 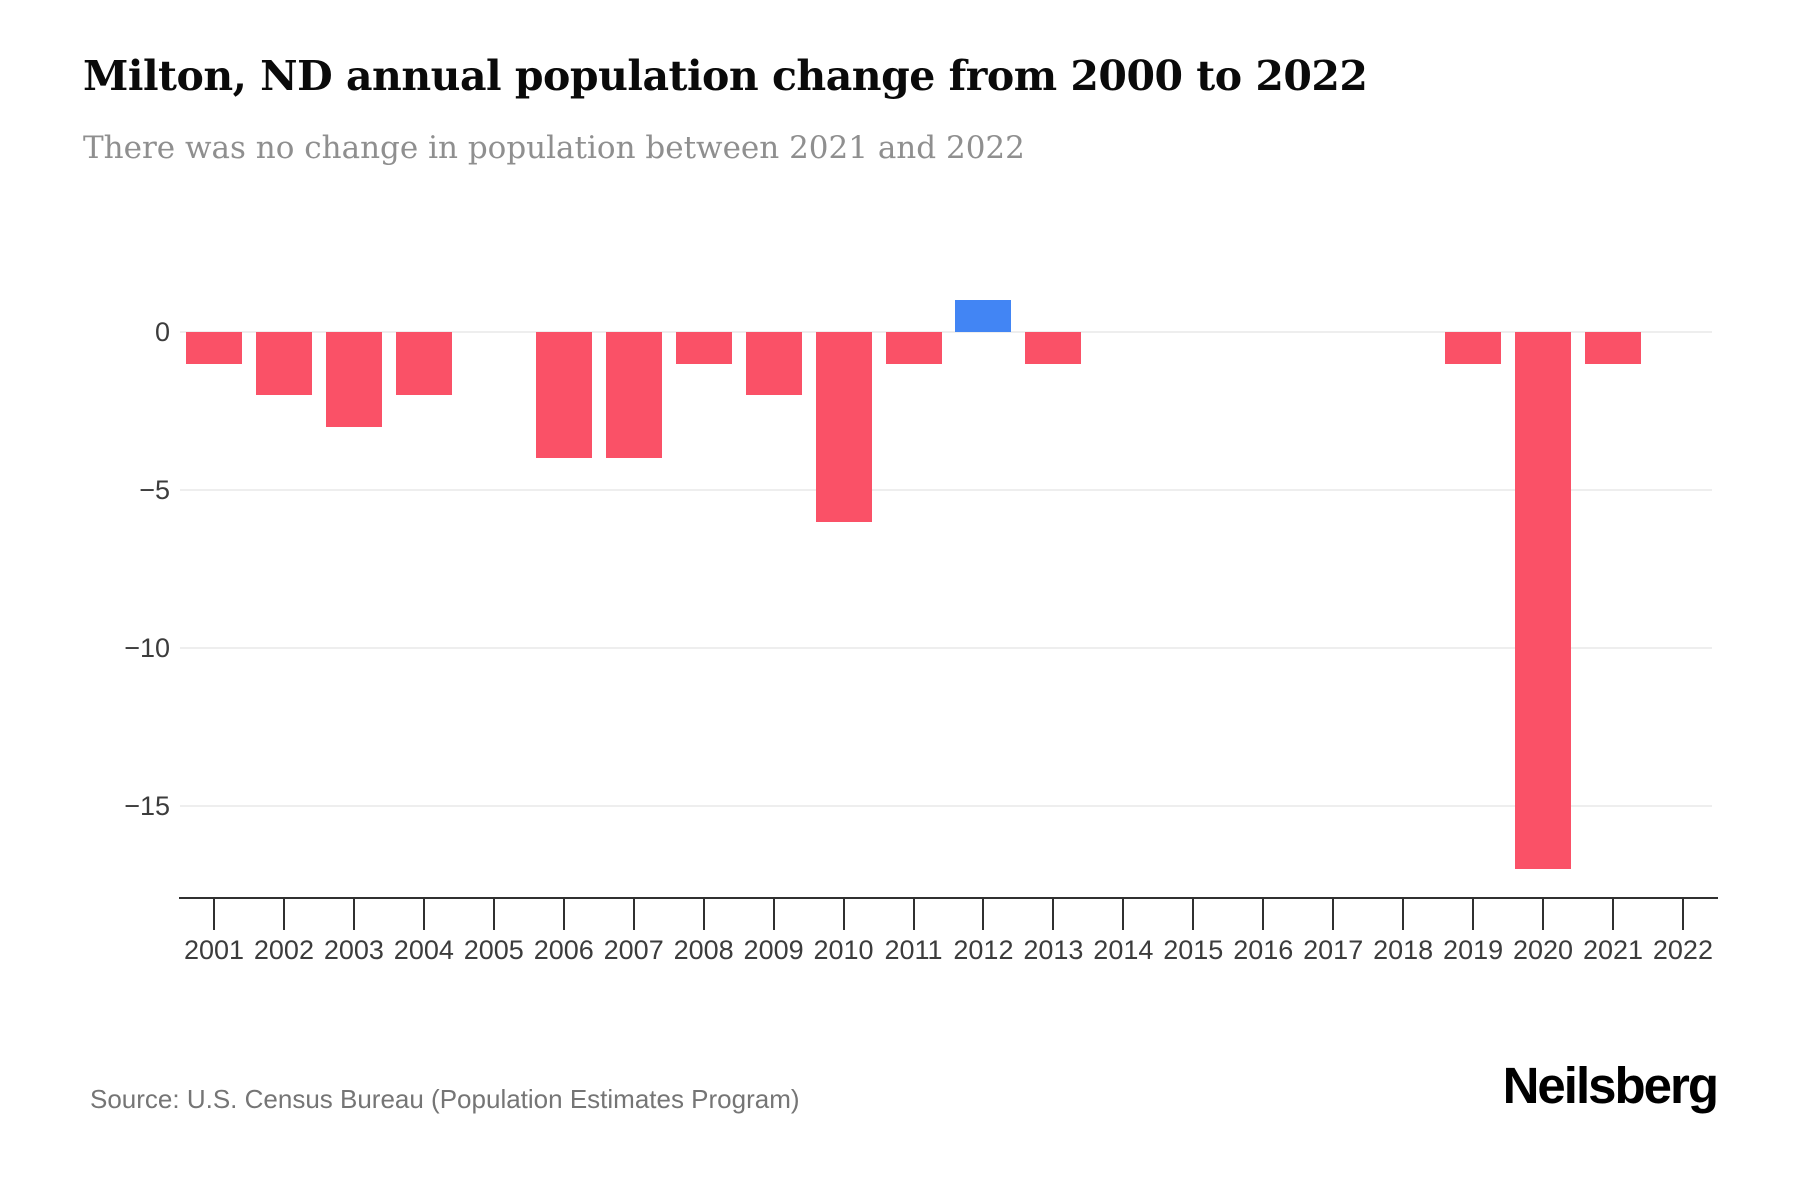 I want to click on x-tick-2001, so click(x=214, y=913).